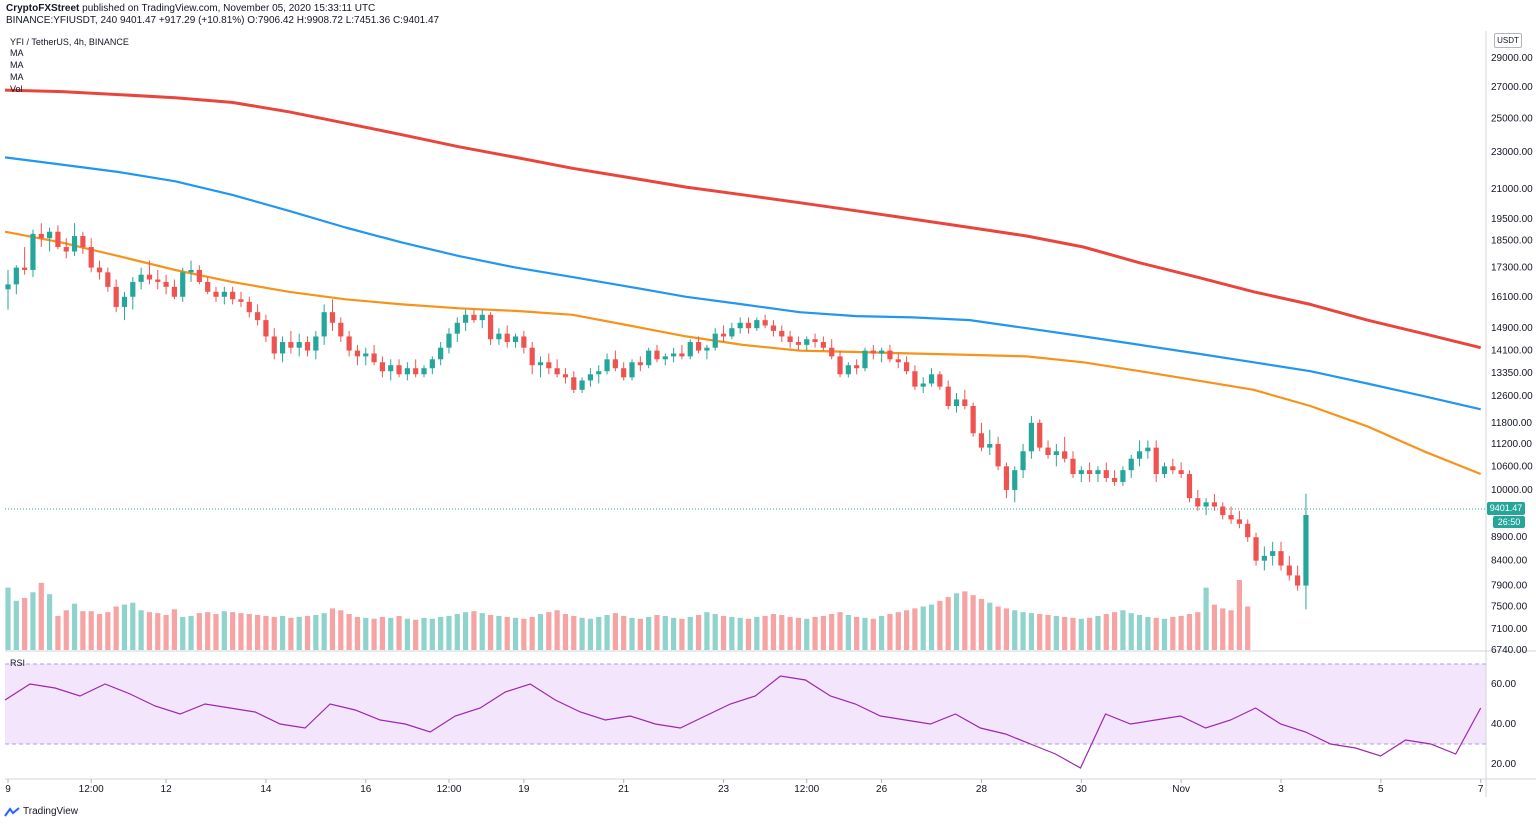 This screenshot has height=824, width=1536. What do you see at coordinates (882, 789) in the screenshot?
I see `time-tick-label: 26` at bounding box center [882, 789].